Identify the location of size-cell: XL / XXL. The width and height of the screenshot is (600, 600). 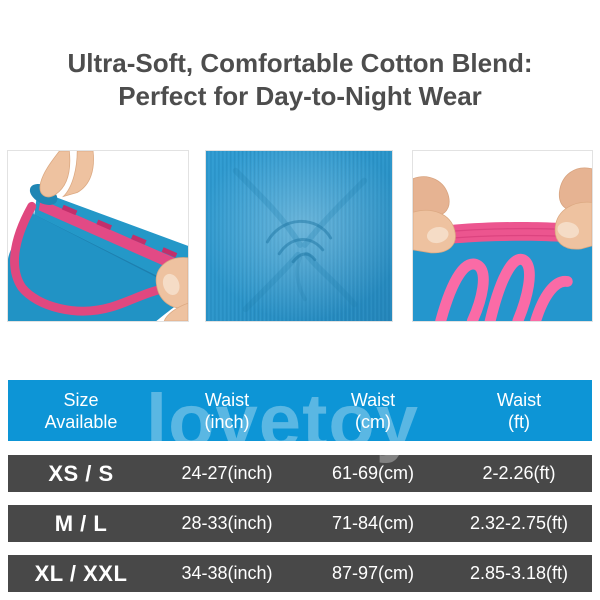
(81, 573).